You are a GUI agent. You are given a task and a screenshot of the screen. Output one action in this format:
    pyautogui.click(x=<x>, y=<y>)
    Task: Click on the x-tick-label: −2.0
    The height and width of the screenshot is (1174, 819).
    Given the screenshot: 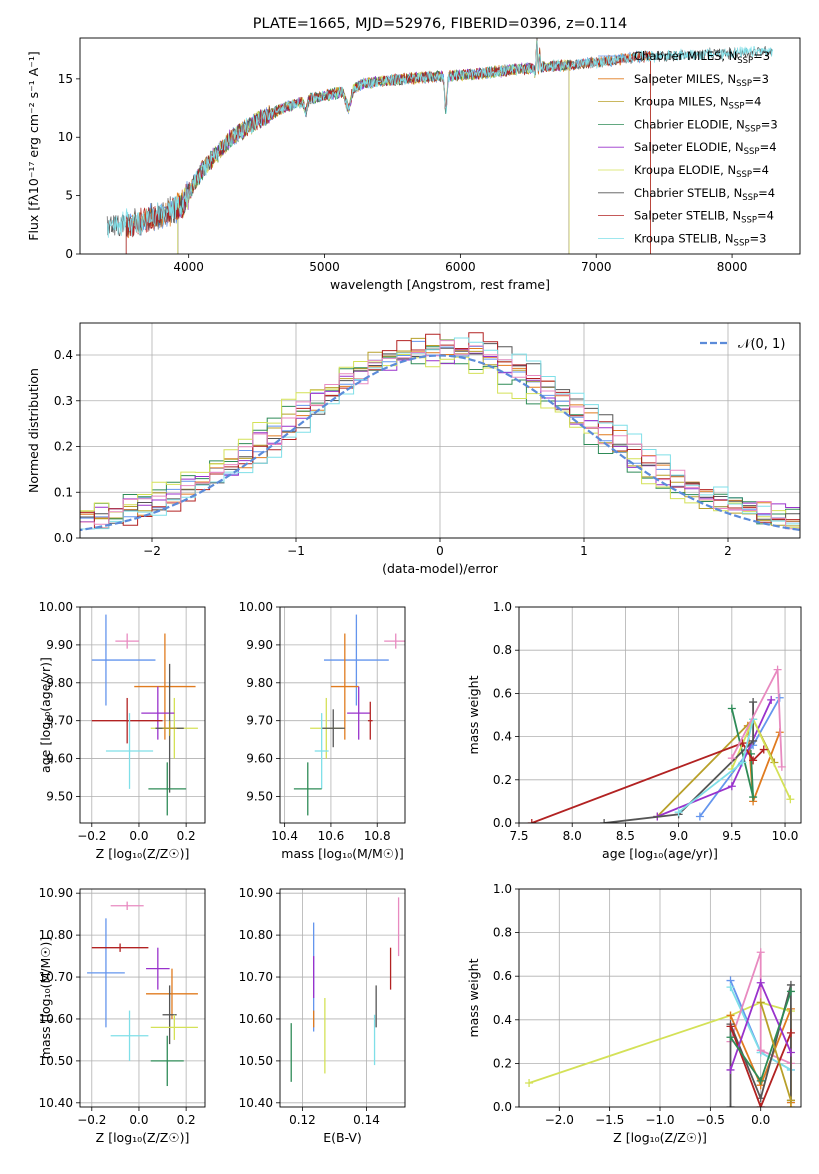 What is the action you would take?
    pyautogui.click(x=559, y=1120)
    